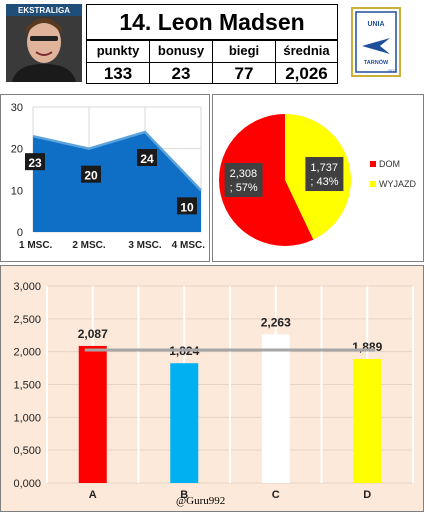  I want to click on stat-label: średnia, so click(306, 50).